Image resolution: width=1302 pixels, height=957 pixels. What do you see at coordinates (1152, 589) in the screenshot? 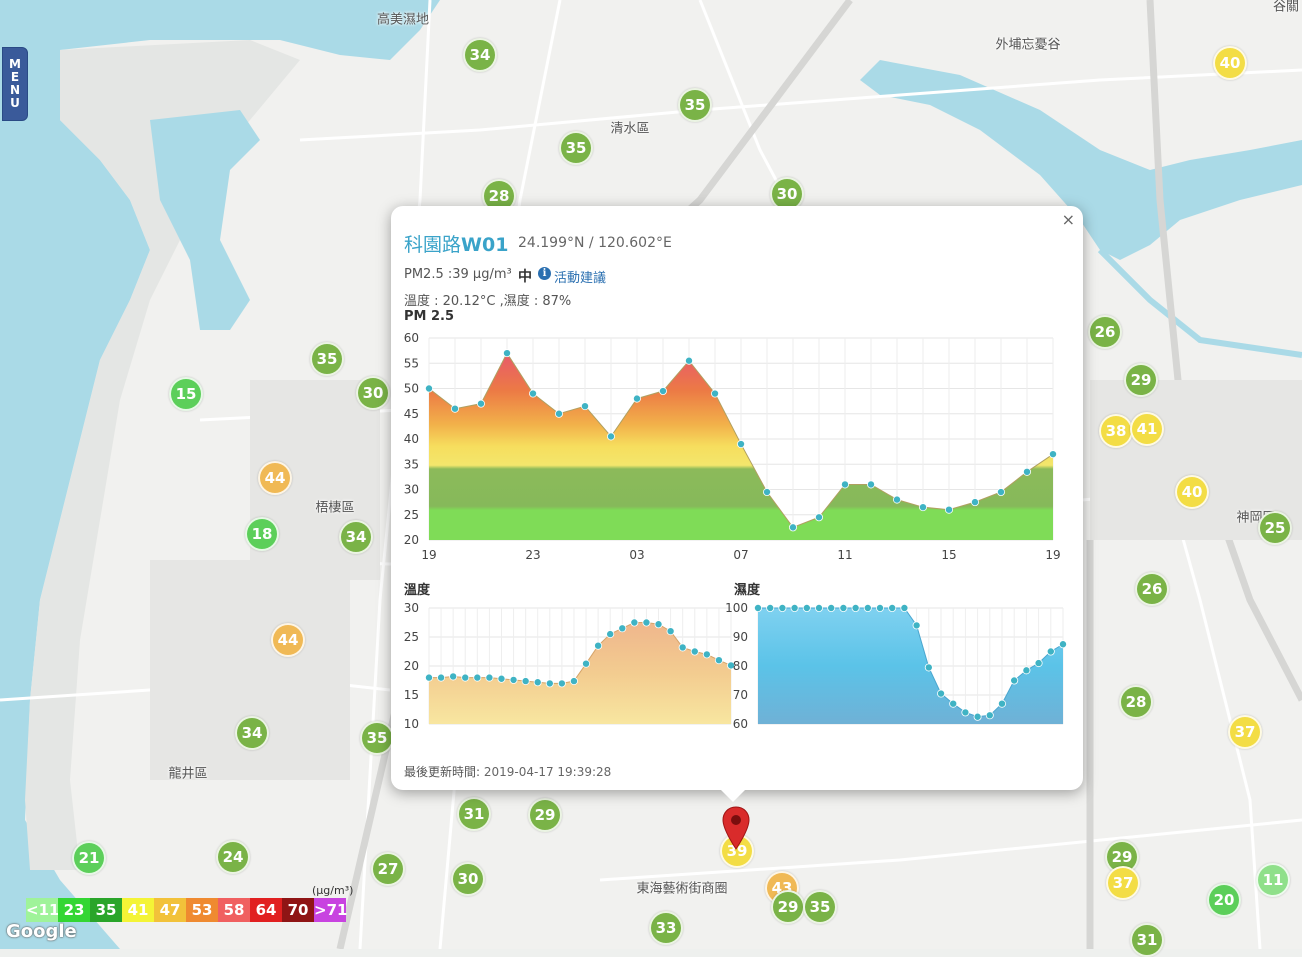
I see `station-marker: 26` at bounding box center [1152, 589].